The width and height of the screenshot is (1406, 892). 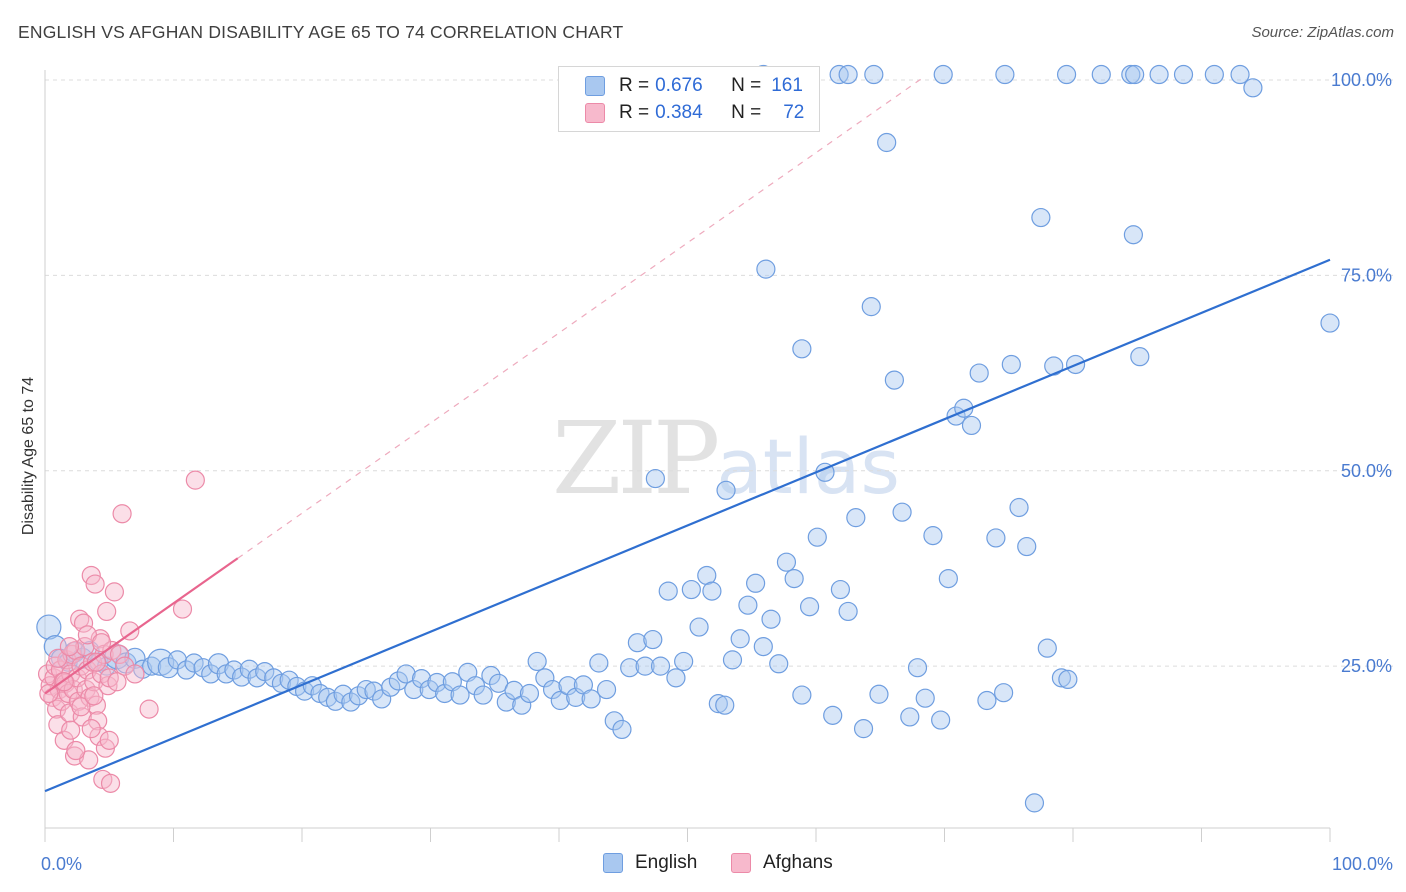 What do you see at coordinates (595, 86) in the screenshot?
I see `legend-swatch-english` at bounding box center [595, 86].